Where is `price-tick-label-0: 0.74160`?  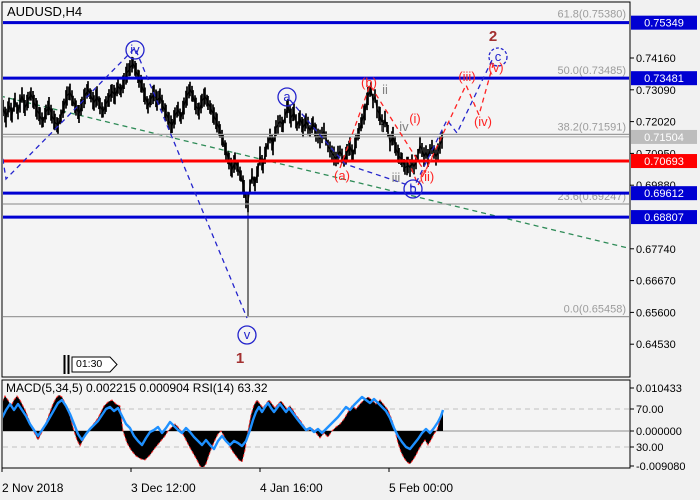 price-tick-label-0: 0.74160 is located at coordinates (656, 59).